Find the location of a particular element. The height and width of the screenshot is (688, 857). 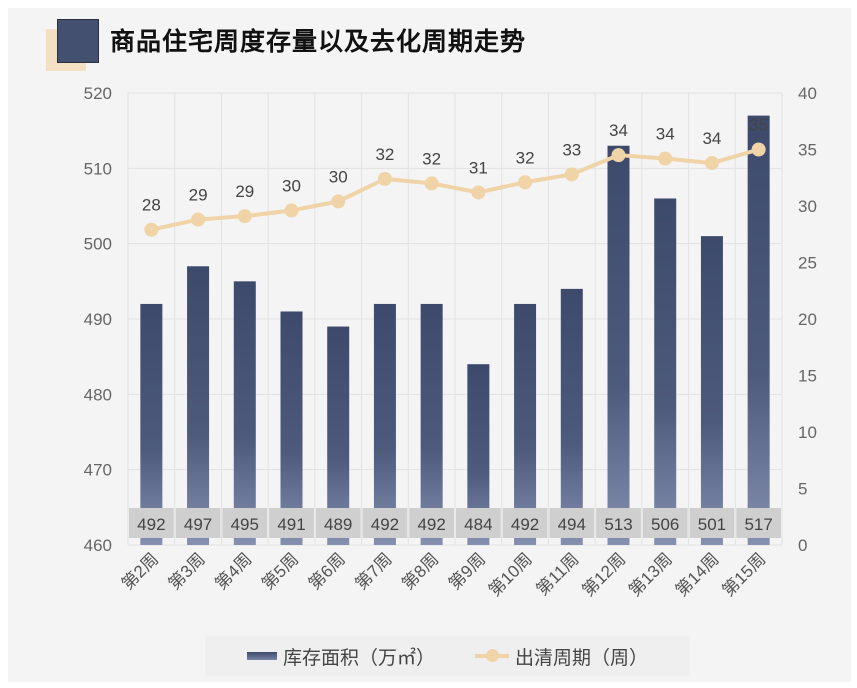

bar-data-label: 484 is located at coordinates (478, 524).